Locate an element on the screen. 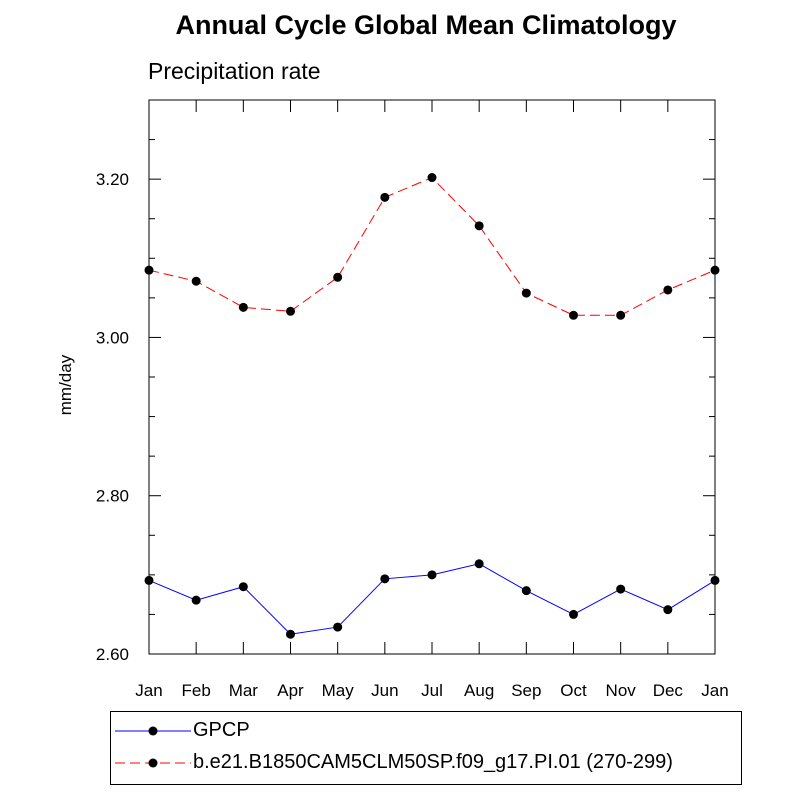 Image resolution: width=800 pixels, height=800 pixels. x-tick-label: Sep is located at coordinates (526, 690).